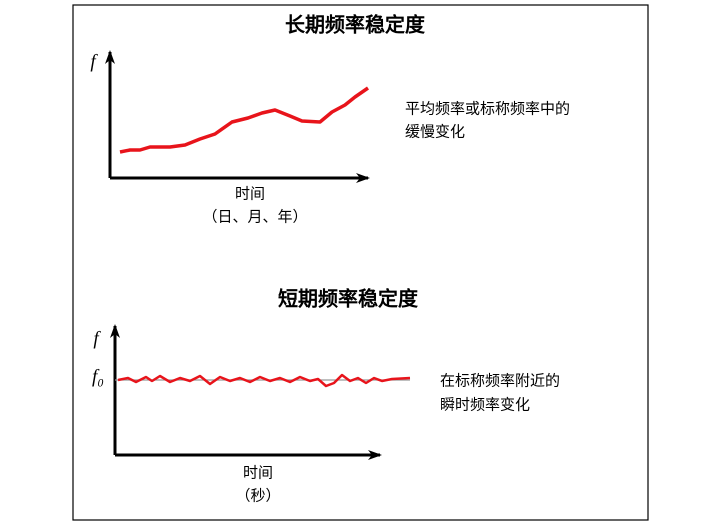 The height and width of the screenshot is (525, 720). Describe the element at coordinates (487, 109) in the screenshot. I see `note: 平均频率或标称频率中的` at that location.